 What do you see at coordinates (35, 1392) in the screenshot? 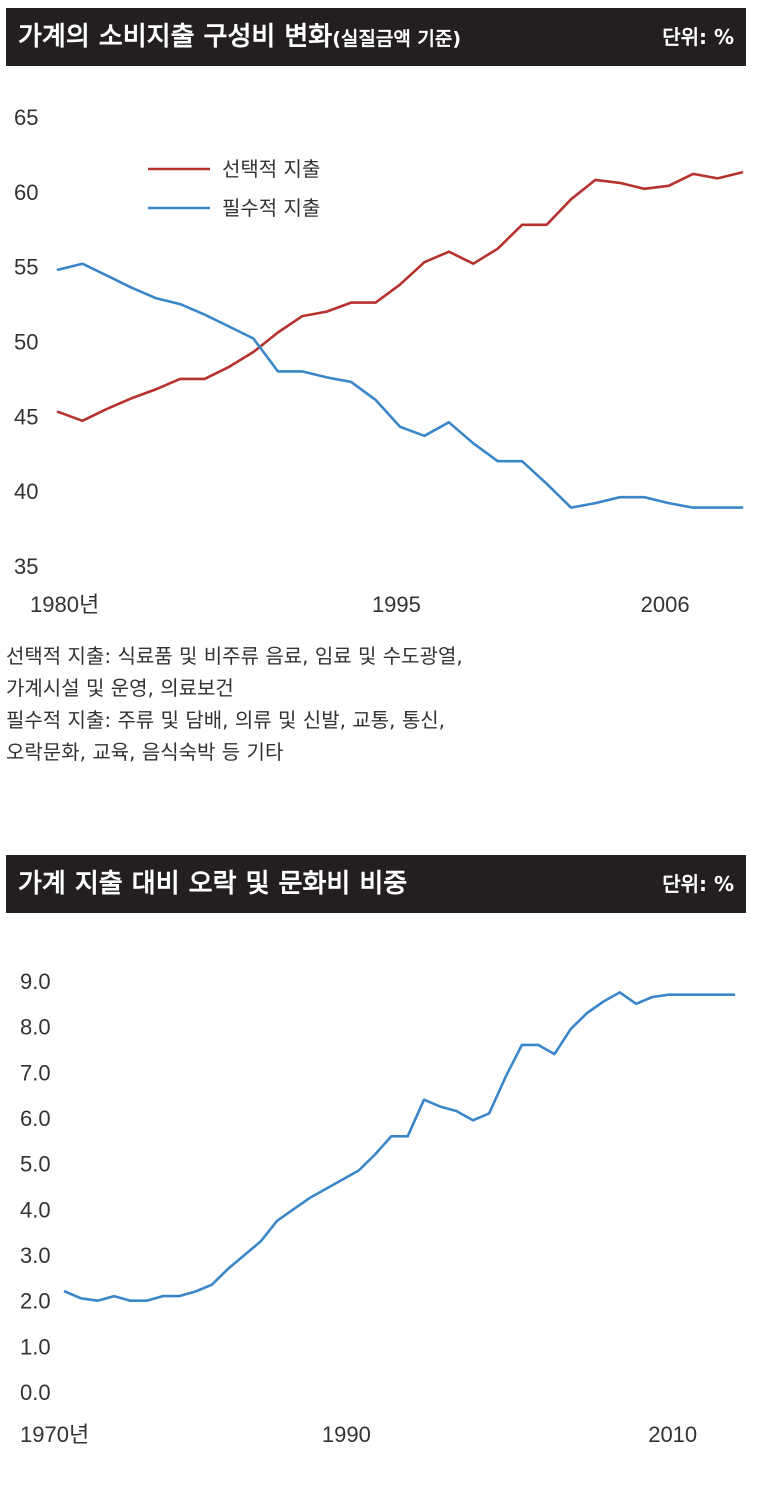
I see `y-tick-label: 0.0` at bounding box center [35, 1392].